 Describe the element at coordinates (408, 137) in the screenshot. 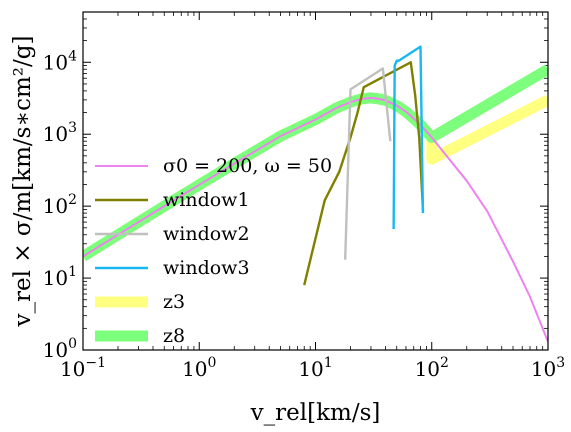

I see `series-line-window3` at that location.